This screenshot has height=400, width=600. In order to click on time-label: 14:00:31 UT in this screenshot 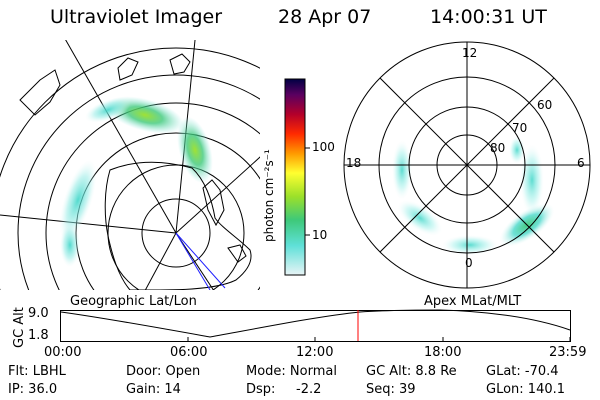, I will do `click(488, 17)`.